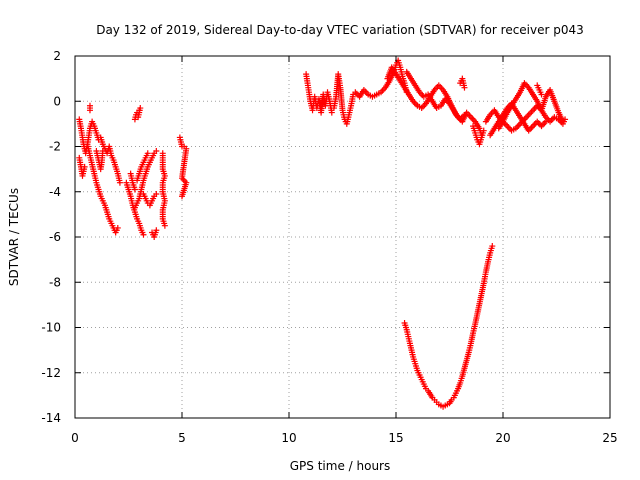 Image resolution: width=640 pixels, height=480 pixels. What do you see at coordinates (288, 438) in the screenshot?
I see `x-tick-label: 10` at bounding box center [288, 438].